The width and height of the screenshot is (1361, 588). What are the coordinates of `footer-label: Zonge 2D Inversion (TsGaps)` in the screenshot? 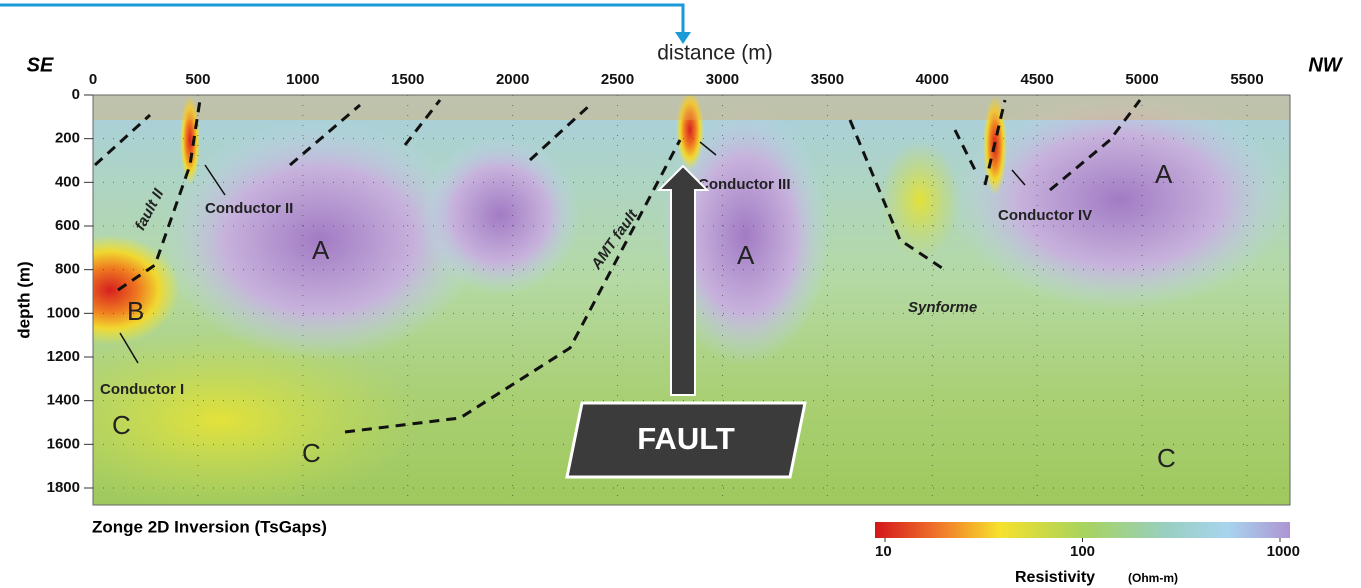 It's located at (209, 526).